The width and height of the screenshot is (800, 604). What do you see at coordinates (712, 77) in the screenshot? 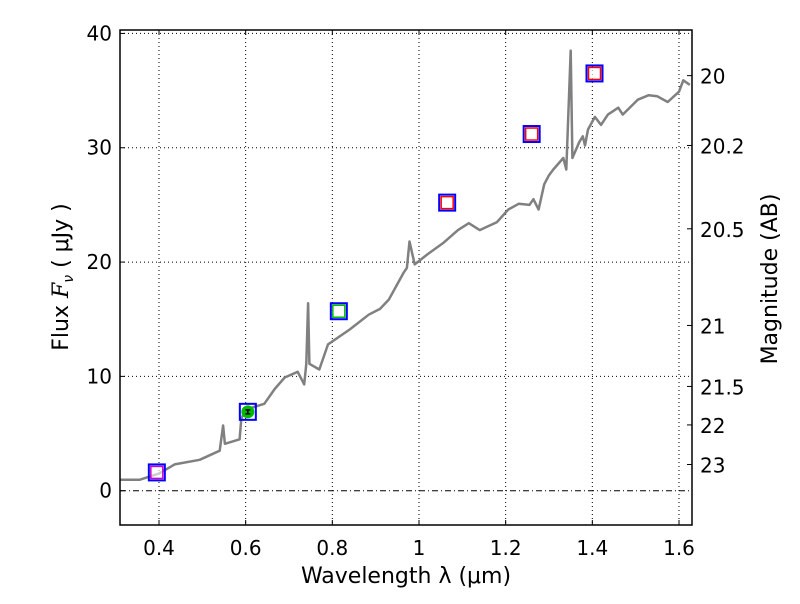
I see `mag-tick-label: 20` at bounding box center [712, 77].